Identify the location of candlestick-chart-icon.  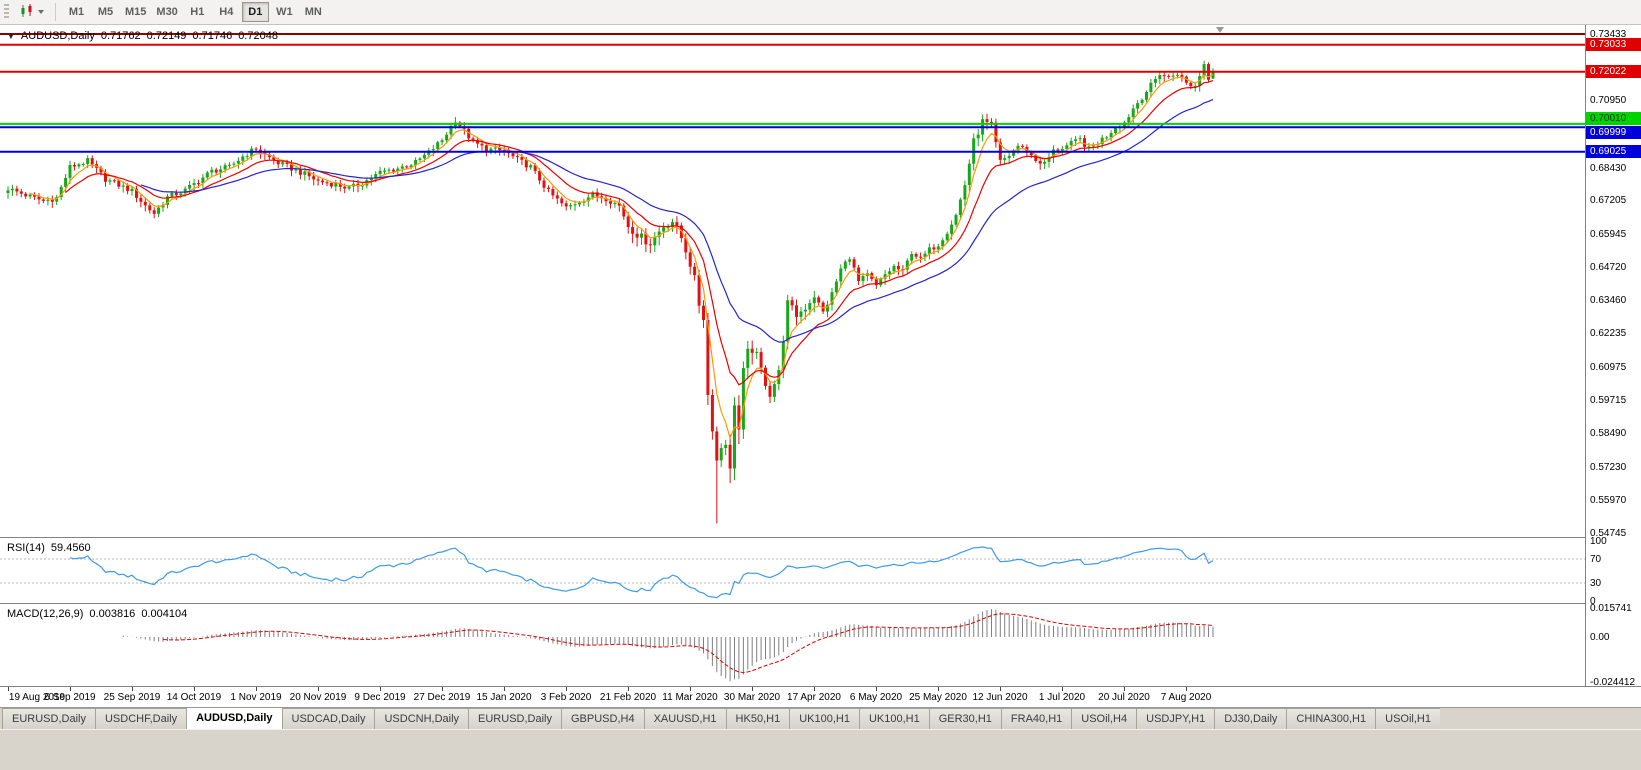
(27, 12).